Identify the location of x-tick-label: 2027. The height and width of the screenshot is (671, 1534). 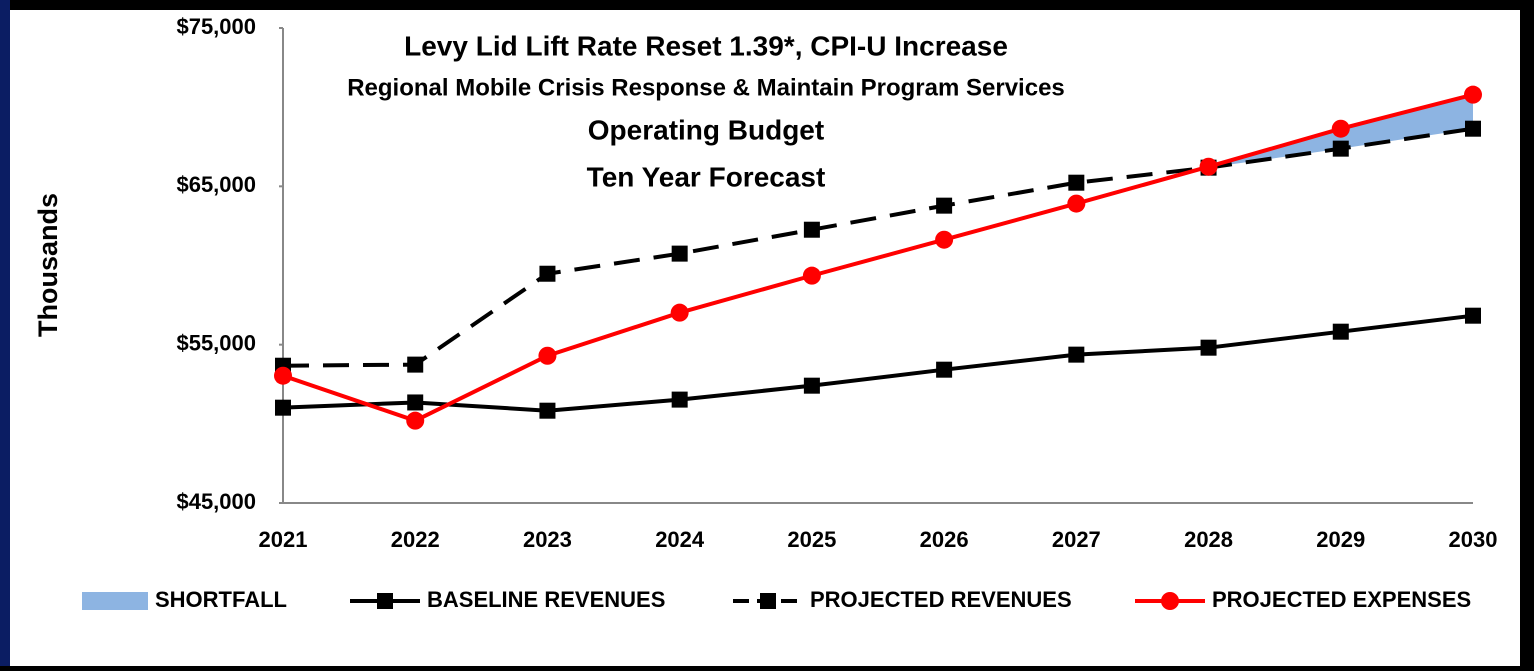
(1076, 539).